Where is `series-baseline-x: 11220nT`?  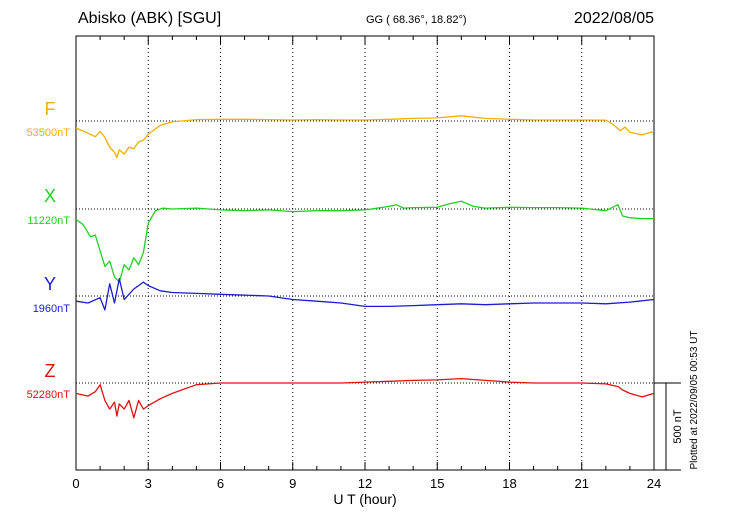
series-baseline-x: 11220nT is located at coordinates (48, 221).